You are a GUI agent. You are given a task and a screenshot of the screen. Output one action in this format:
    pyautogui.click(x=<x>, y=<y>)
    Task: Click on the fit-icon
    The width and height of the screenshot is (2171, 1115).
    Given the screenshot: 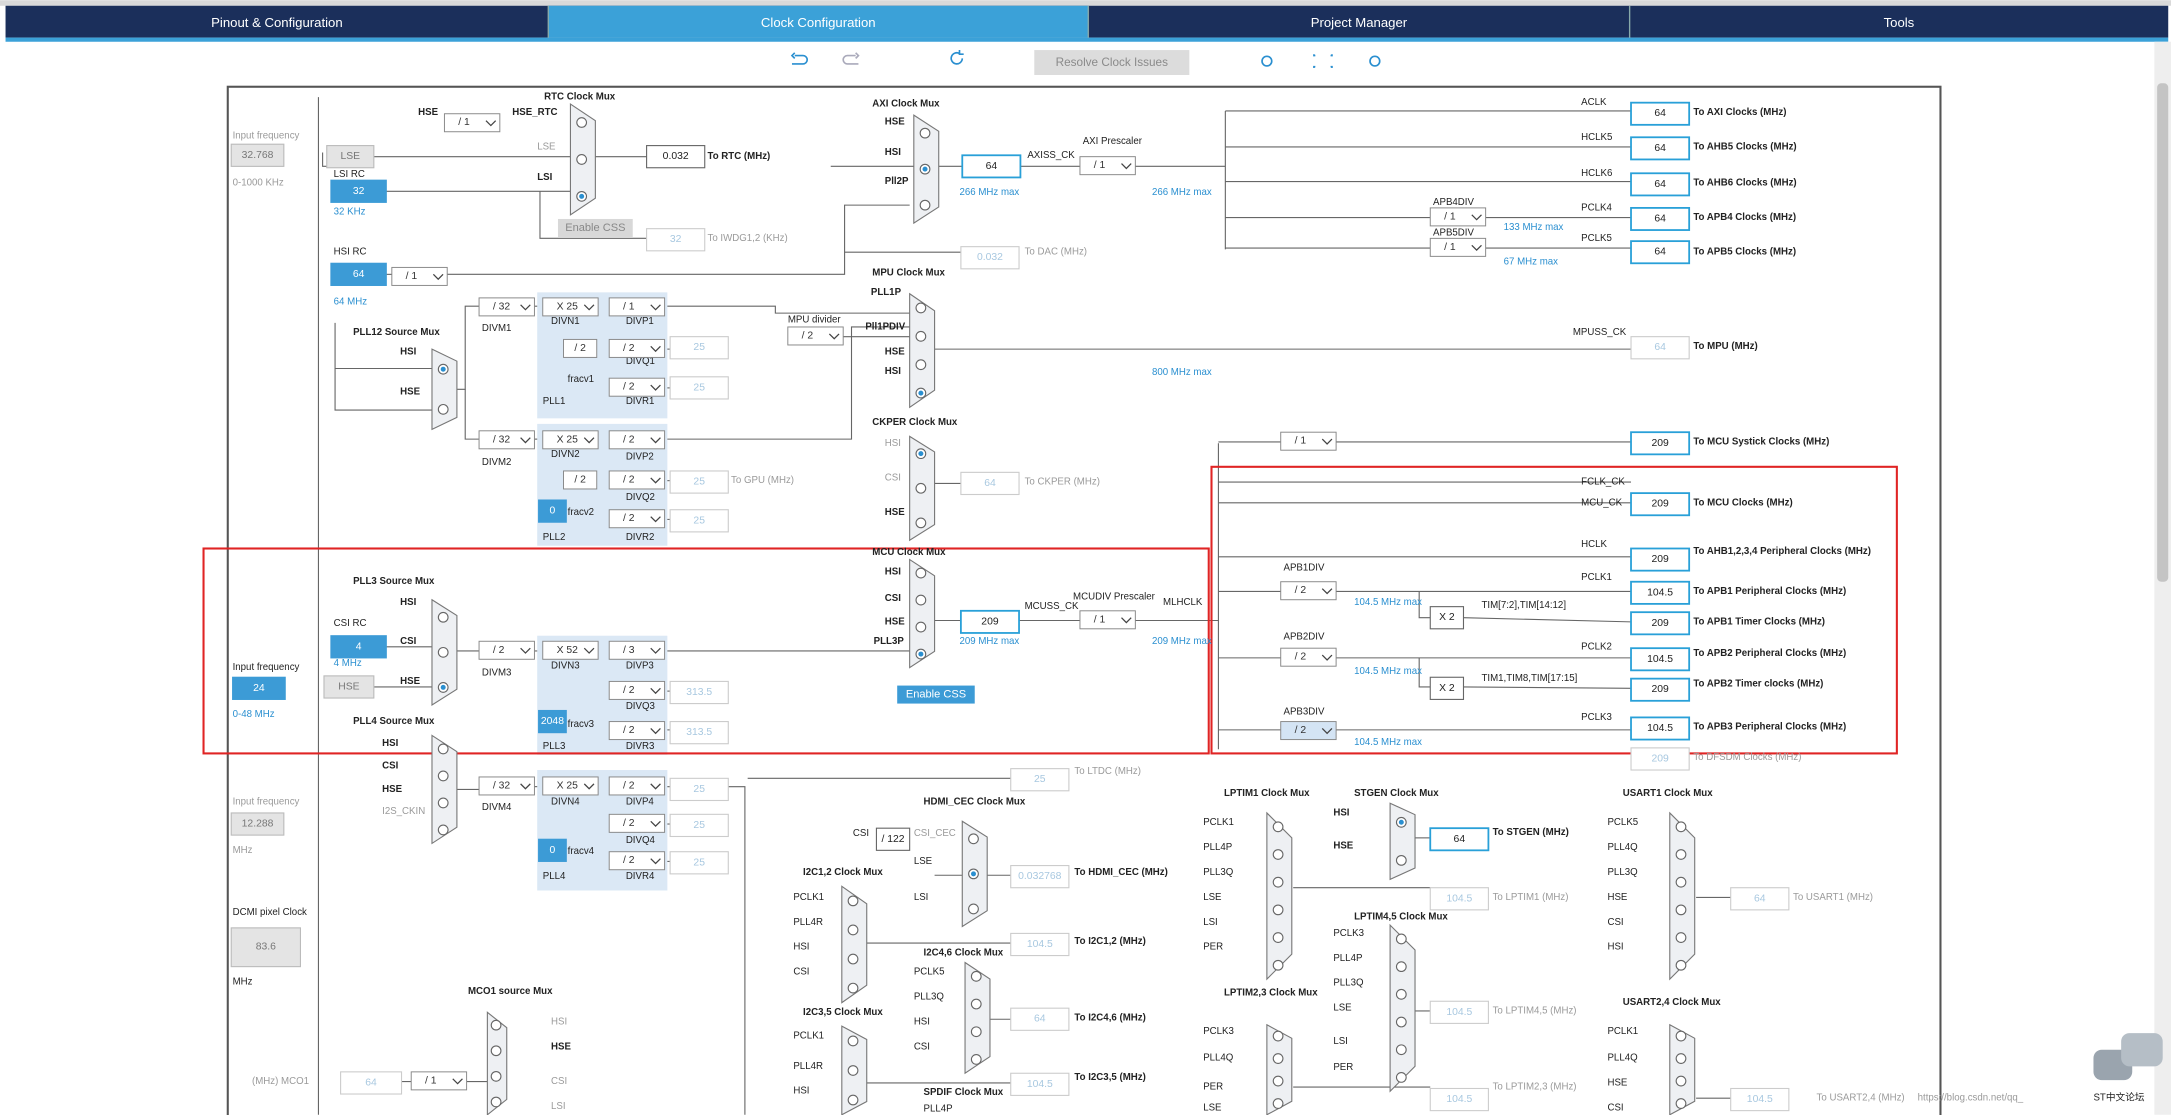 What is the action you would take?
    pyautogui.click(x=1323, y=61)
    